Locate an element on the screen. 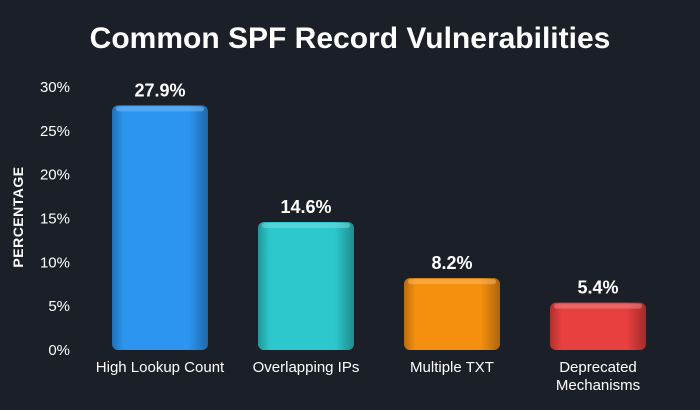 This screenshot has height=410, width=700. y-tick-label: 25% is located at coordinates (55, 131).